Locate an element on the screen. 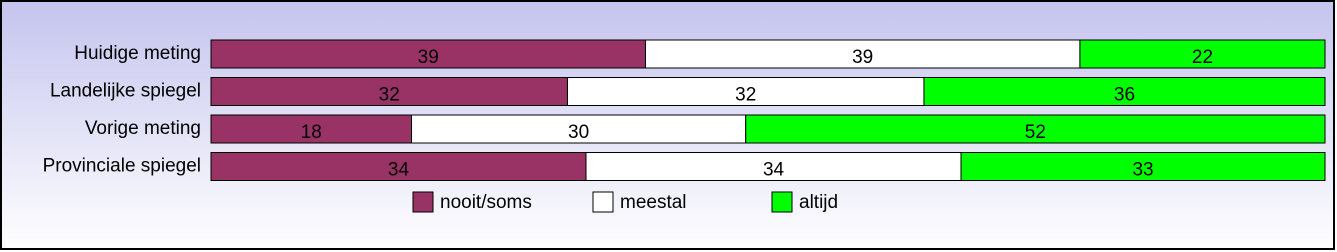 This screenshot has width=1337, height=252. y-tick-label: Provinciale spiegel is located at coordinates (122, 166).